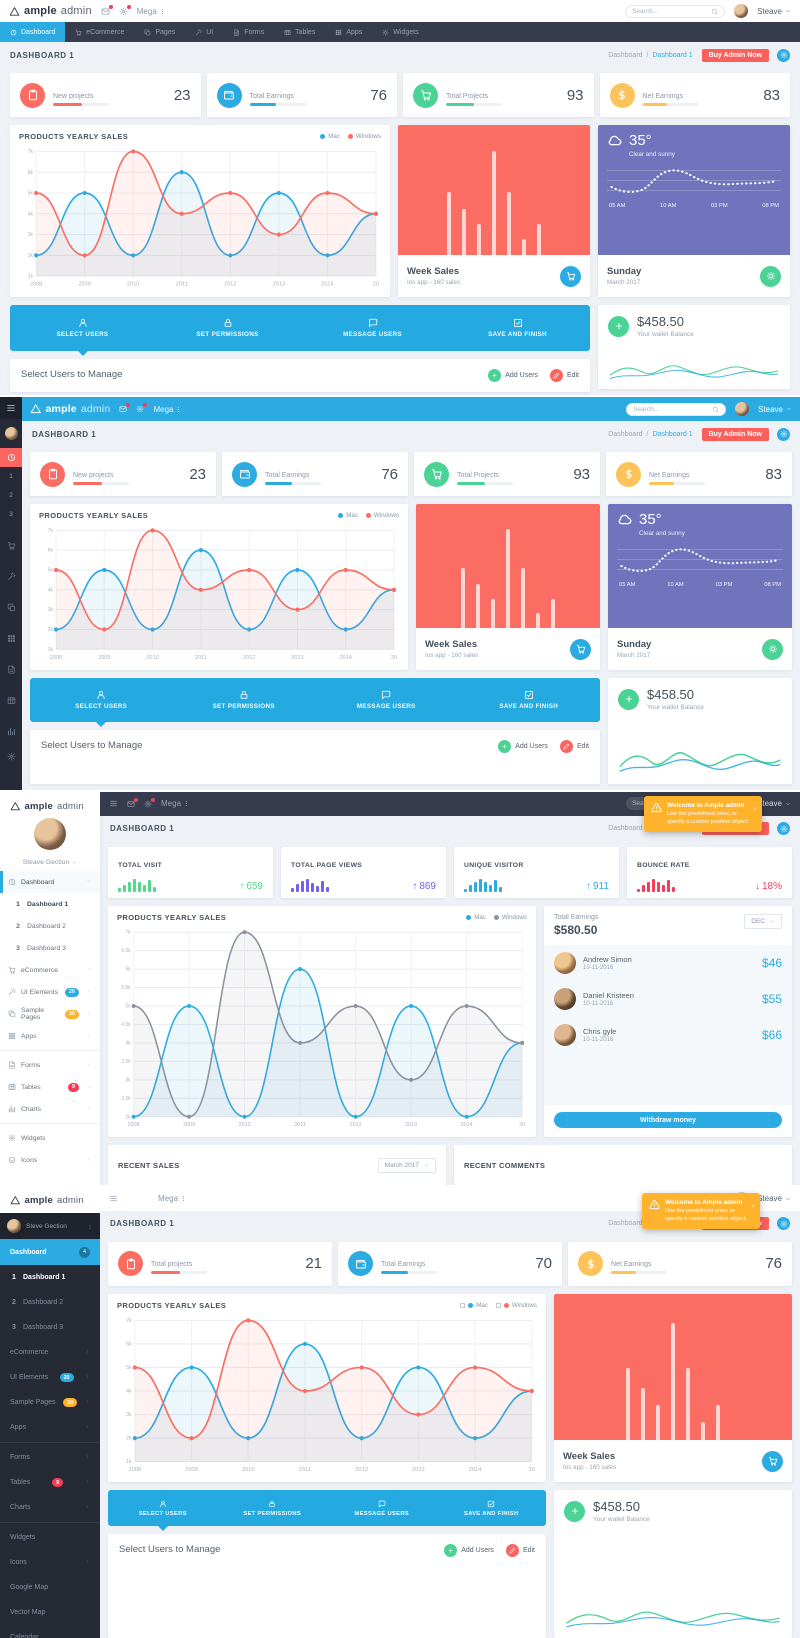 This screenshot has height=1638, width=800. What do you see at coordinates (50, 1457) in the screenshot?
I see `sidebar-item-forms: Forms` at bounding box center [50, 1457].